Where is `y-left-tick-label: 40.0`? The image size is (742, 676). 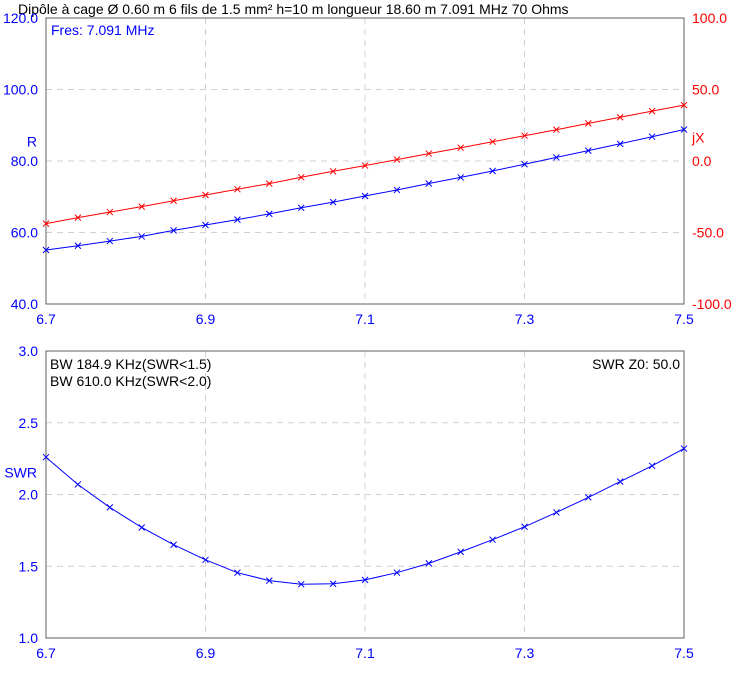 y-left-tick-label: 40.0 is located at coordinates (24, 304).